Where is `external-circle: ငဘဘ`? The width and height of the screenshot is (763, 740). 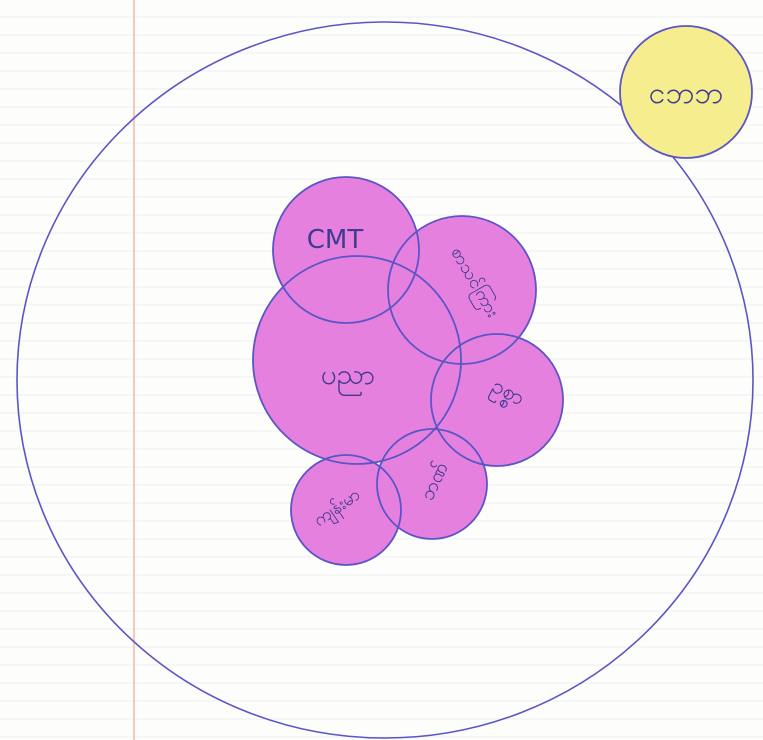
external-circle: ငဘဘ is located at coordinates (686, 92).